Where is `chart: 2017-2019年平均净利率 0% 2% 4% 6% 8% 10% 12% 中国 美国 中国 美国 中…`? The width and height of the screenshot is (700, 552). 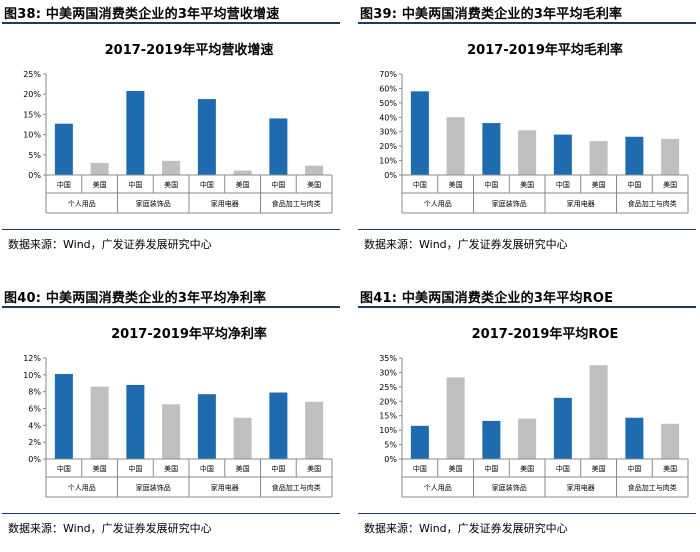
chart: 2017-2019年平均净利率 0% 2% 4% 6% 8% 10% 12% 中国 美国 中国 美国 中… is located at coordinates (178, 412).